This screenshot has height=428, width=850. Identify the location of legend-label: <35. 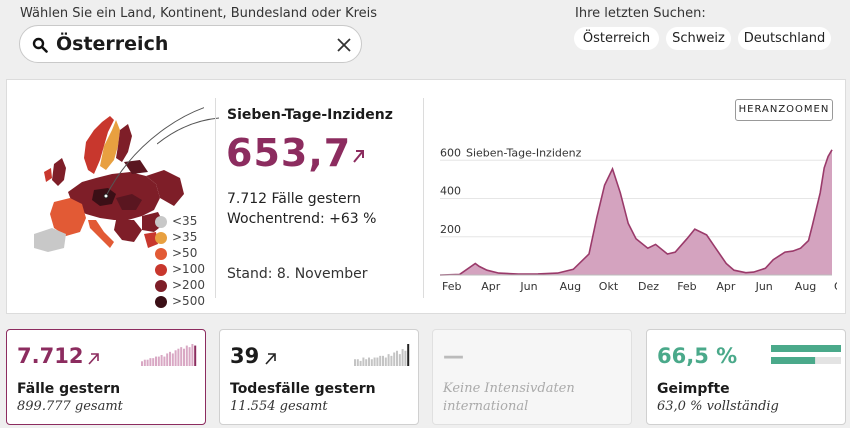
(185, 221).